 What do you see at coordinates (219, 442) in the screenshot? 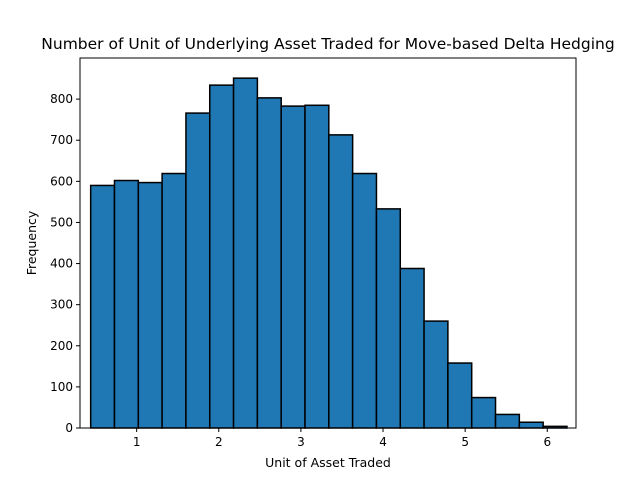
I see `x-tick-label: 2` at bounding box center [219, 442].